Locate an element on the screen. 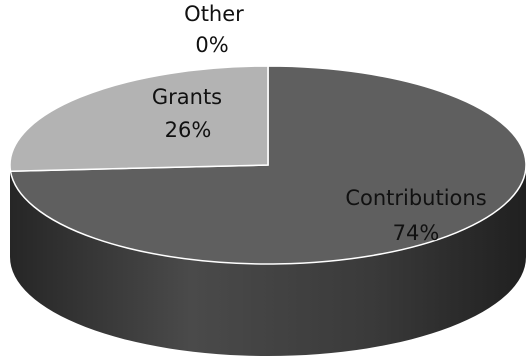  pie-slice-grants is located at coordinates (139, 118).